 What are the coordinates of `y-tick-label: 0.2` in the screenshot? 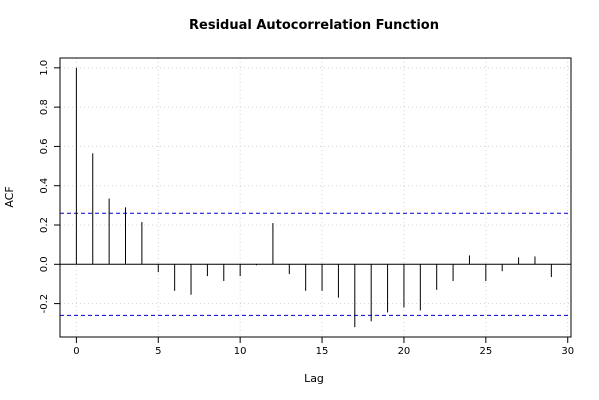 It's located at (44, 225).